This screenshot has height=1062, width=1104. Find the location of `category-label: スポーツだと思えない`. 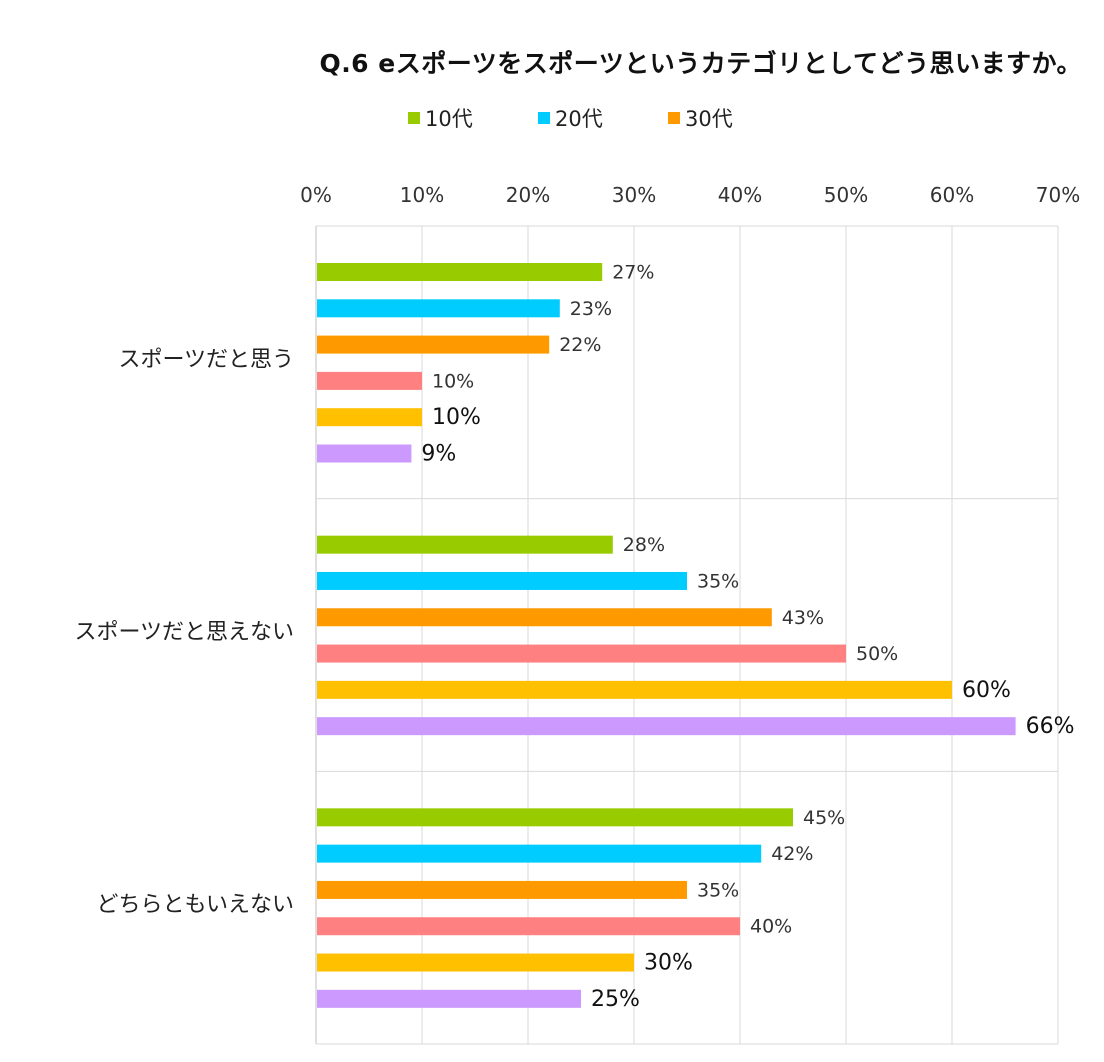

category-label: スポーツだと思えない is located at coordinates (184, 632).